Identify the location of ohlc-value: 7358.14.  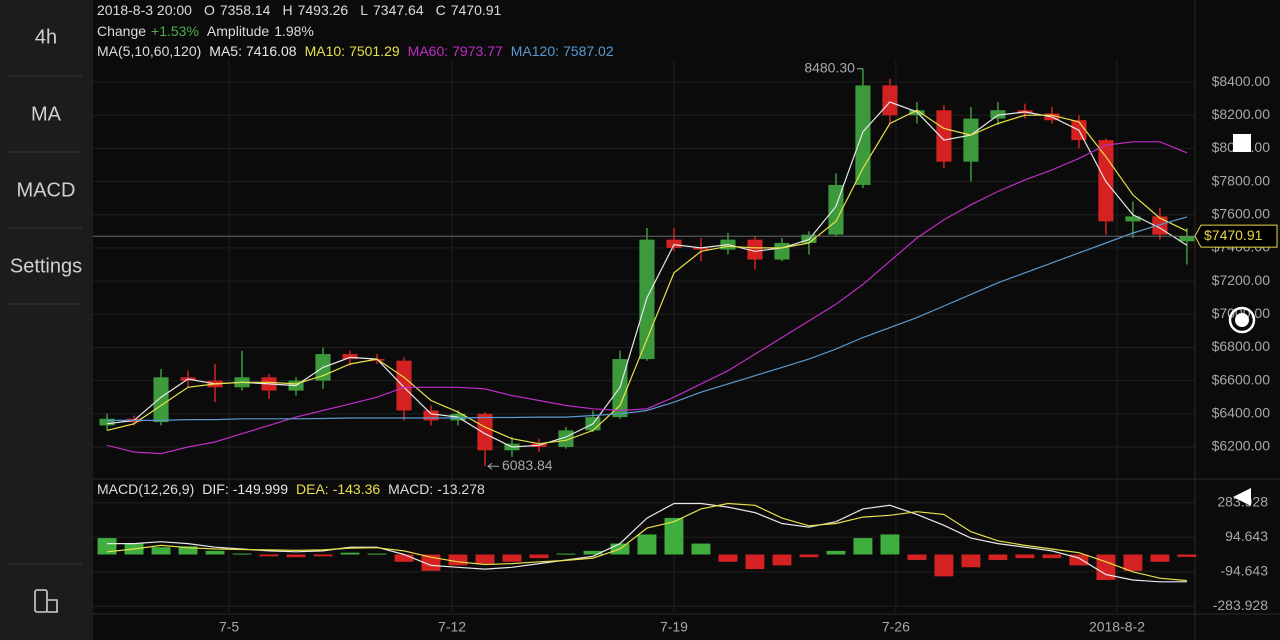
(245, 10).